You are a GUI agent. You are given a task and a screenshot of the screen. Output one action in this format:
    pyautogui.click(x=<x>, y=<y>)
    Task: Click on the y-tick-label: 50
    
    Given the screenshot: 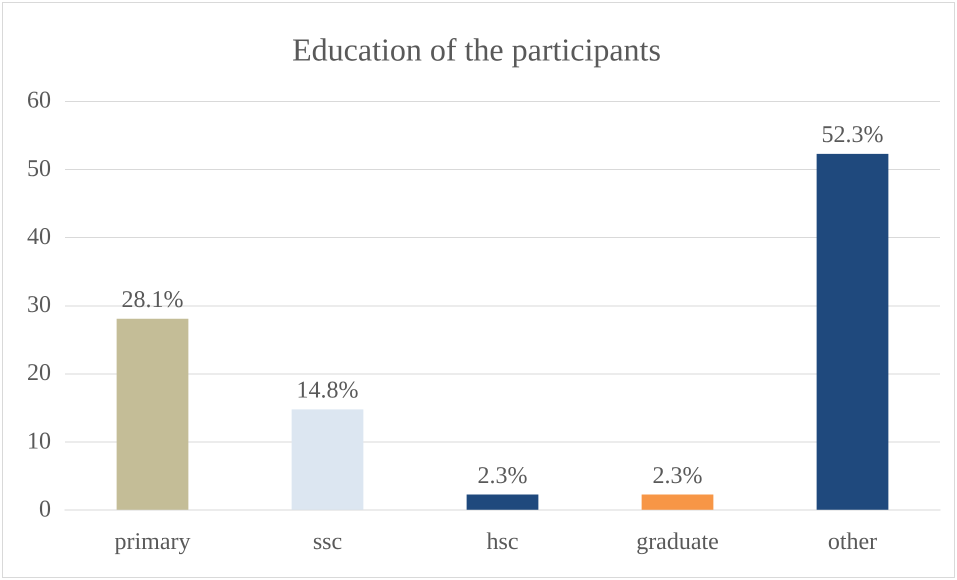 What is the action you would take?
    pyautogui.click(x=39, y=169)
    